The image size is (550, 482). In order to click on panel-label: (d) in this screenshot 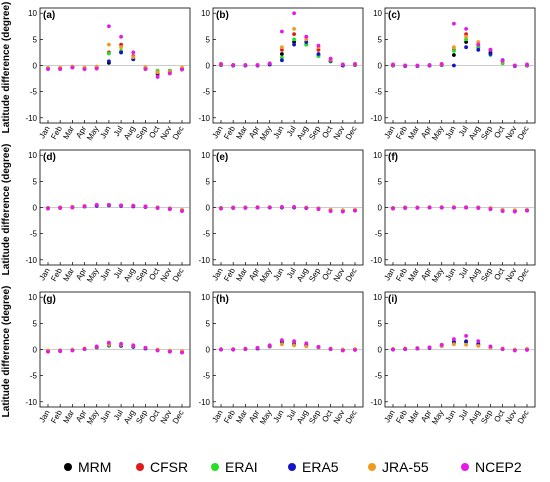, I will do `click(49, 157)`.